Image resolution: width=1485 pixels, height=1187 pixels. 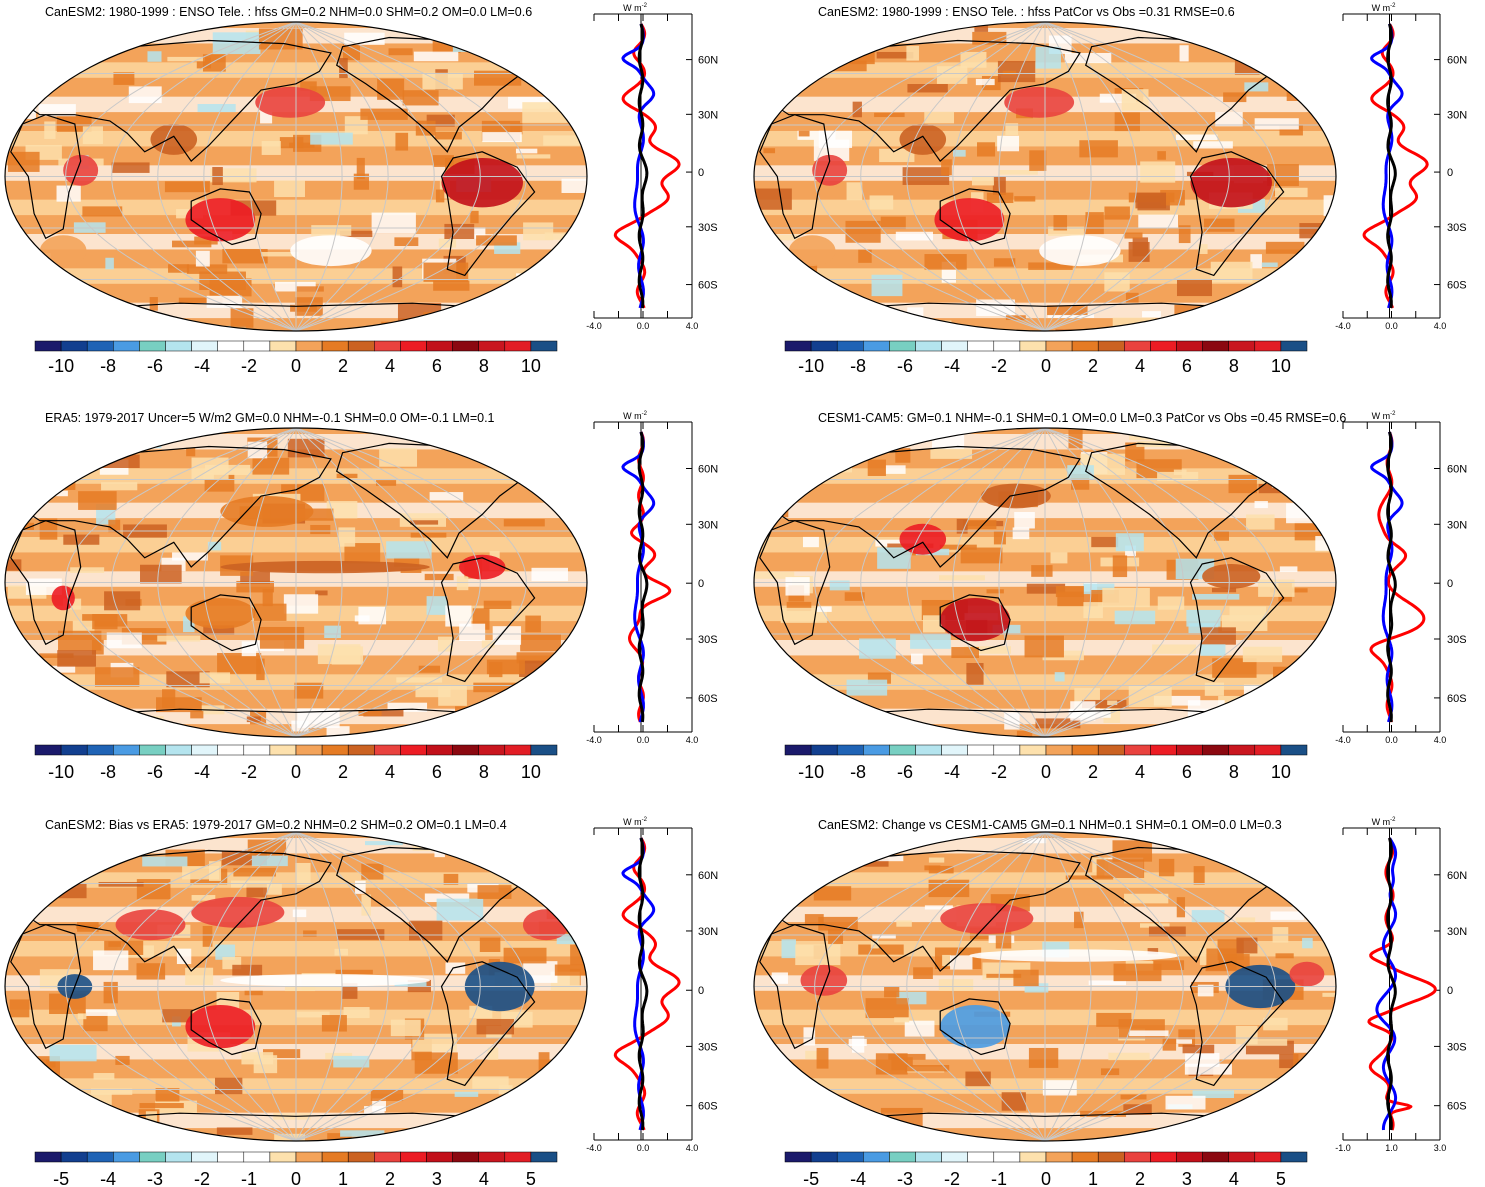 What do you see at coordinates (638, 577) in the screenshot?
I see `profile-line-blue` at bounding box center [638, 577].